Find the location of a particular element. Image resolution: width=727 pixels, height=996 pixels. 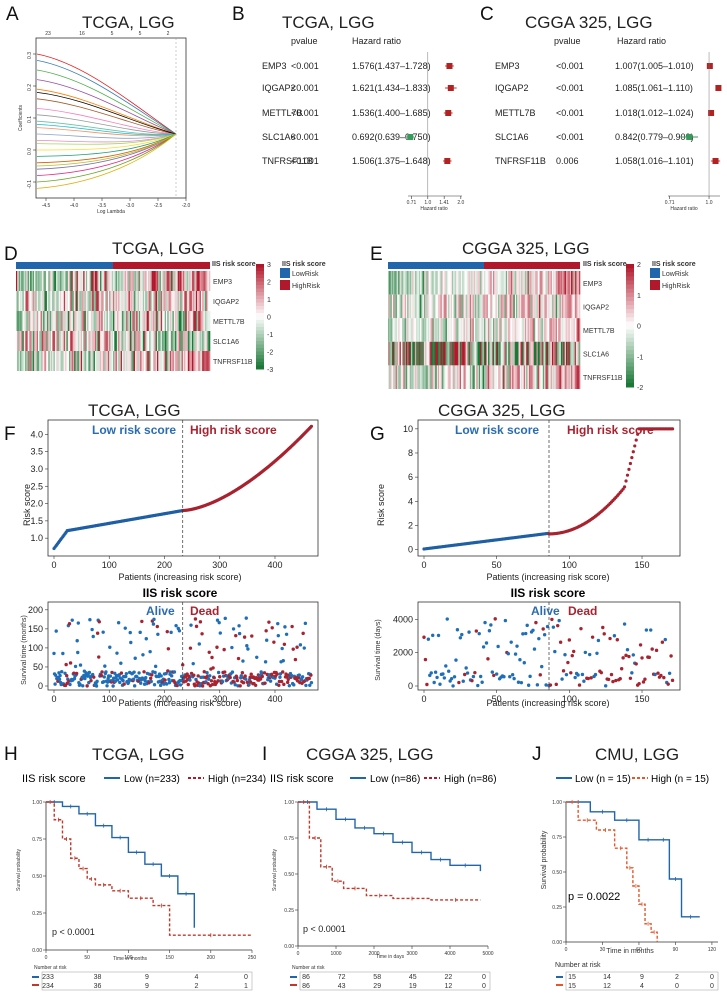

panel-f-title: TCGA, LGG is located at coordinates (134, 410).